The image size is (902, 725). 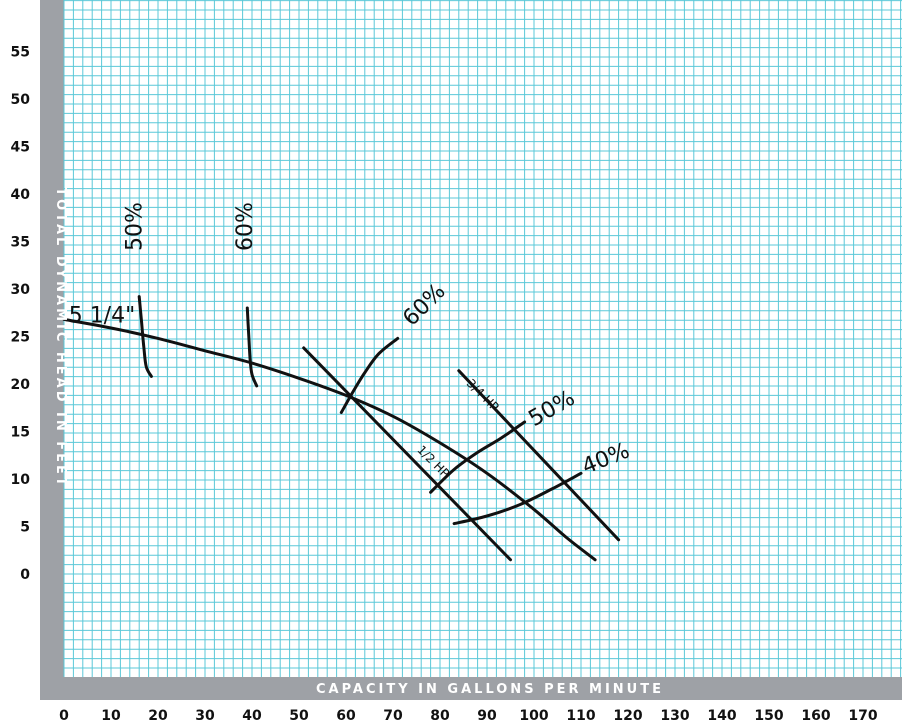 What do you see at coordinates (158, 716) in the screenshot?
I see `x-tick-label: 20` at bounding box center [158, 716].